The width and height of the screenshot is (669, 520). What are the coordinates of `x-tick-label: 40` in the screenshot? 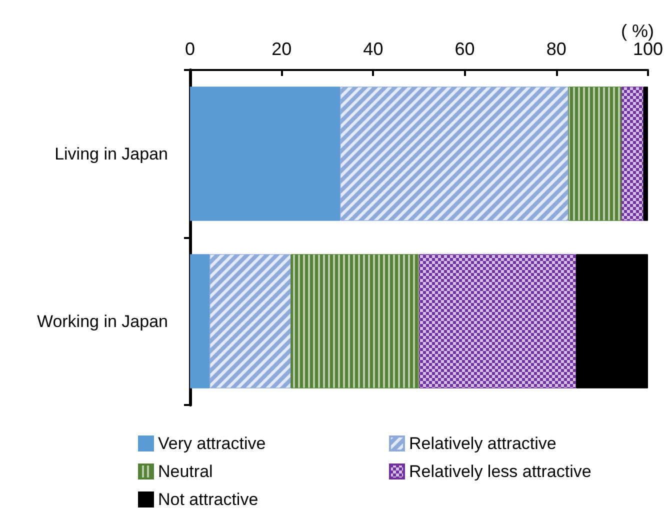 It's located at (373, 49).